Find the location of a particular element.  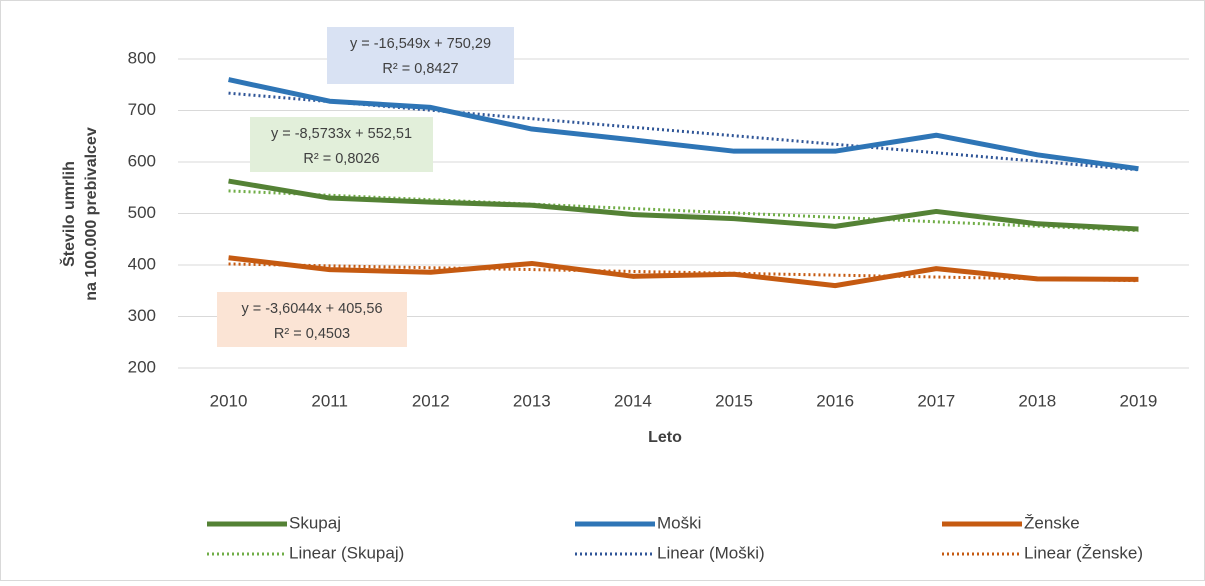

legend-label: Linear (Skupaj) is located at coordinates (346, 552).